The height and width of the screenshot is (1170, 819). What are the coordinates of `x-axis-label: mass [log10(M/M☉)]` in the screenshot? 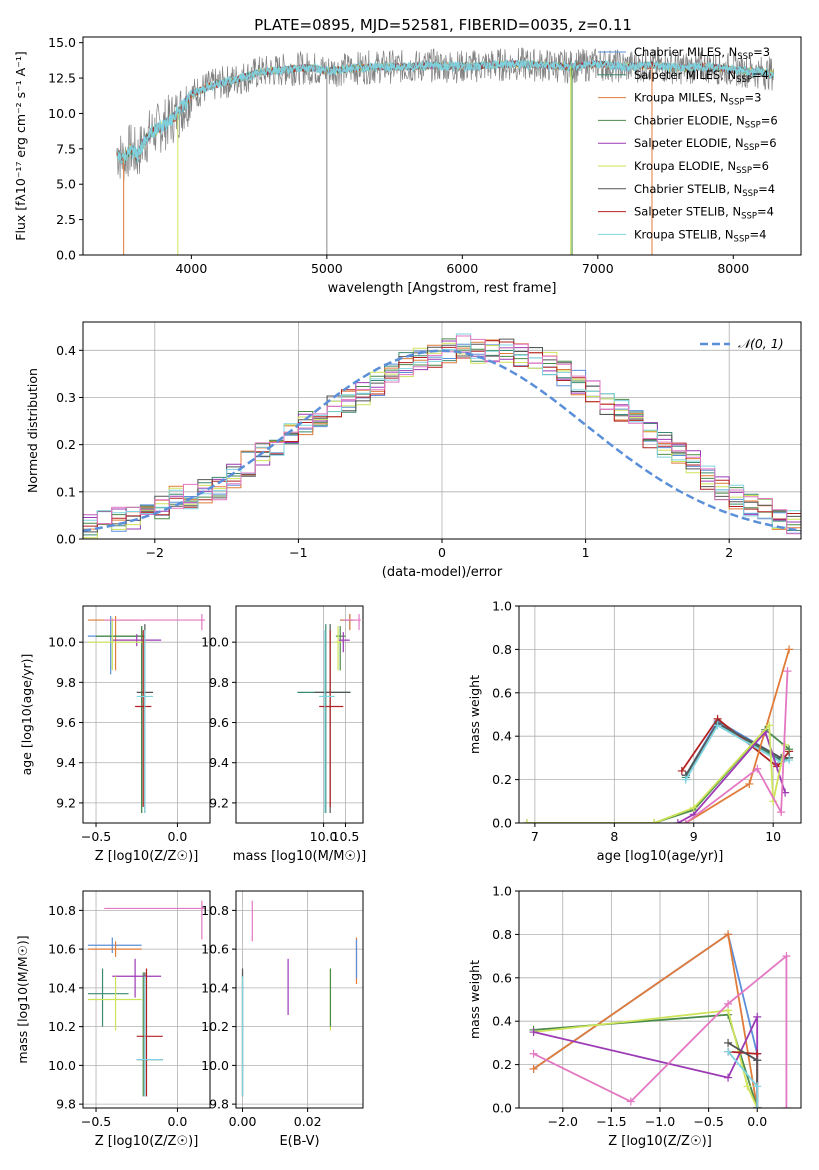 It's located at (299, 856).